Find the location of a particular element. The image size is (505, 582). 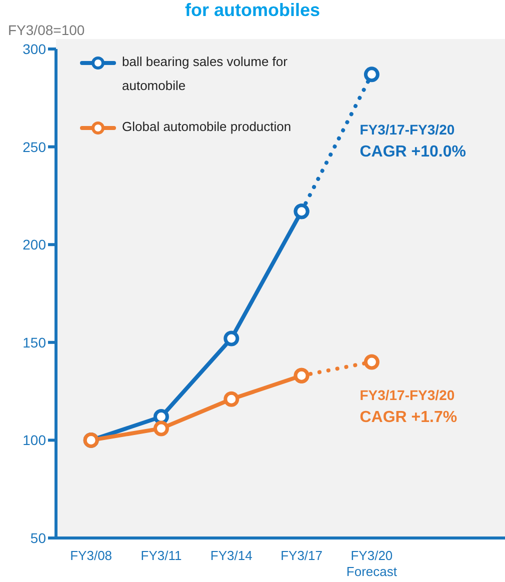

annotation: FY3/17-FY3/20 CAGR +10.0% is located at coordinates (413, 140).